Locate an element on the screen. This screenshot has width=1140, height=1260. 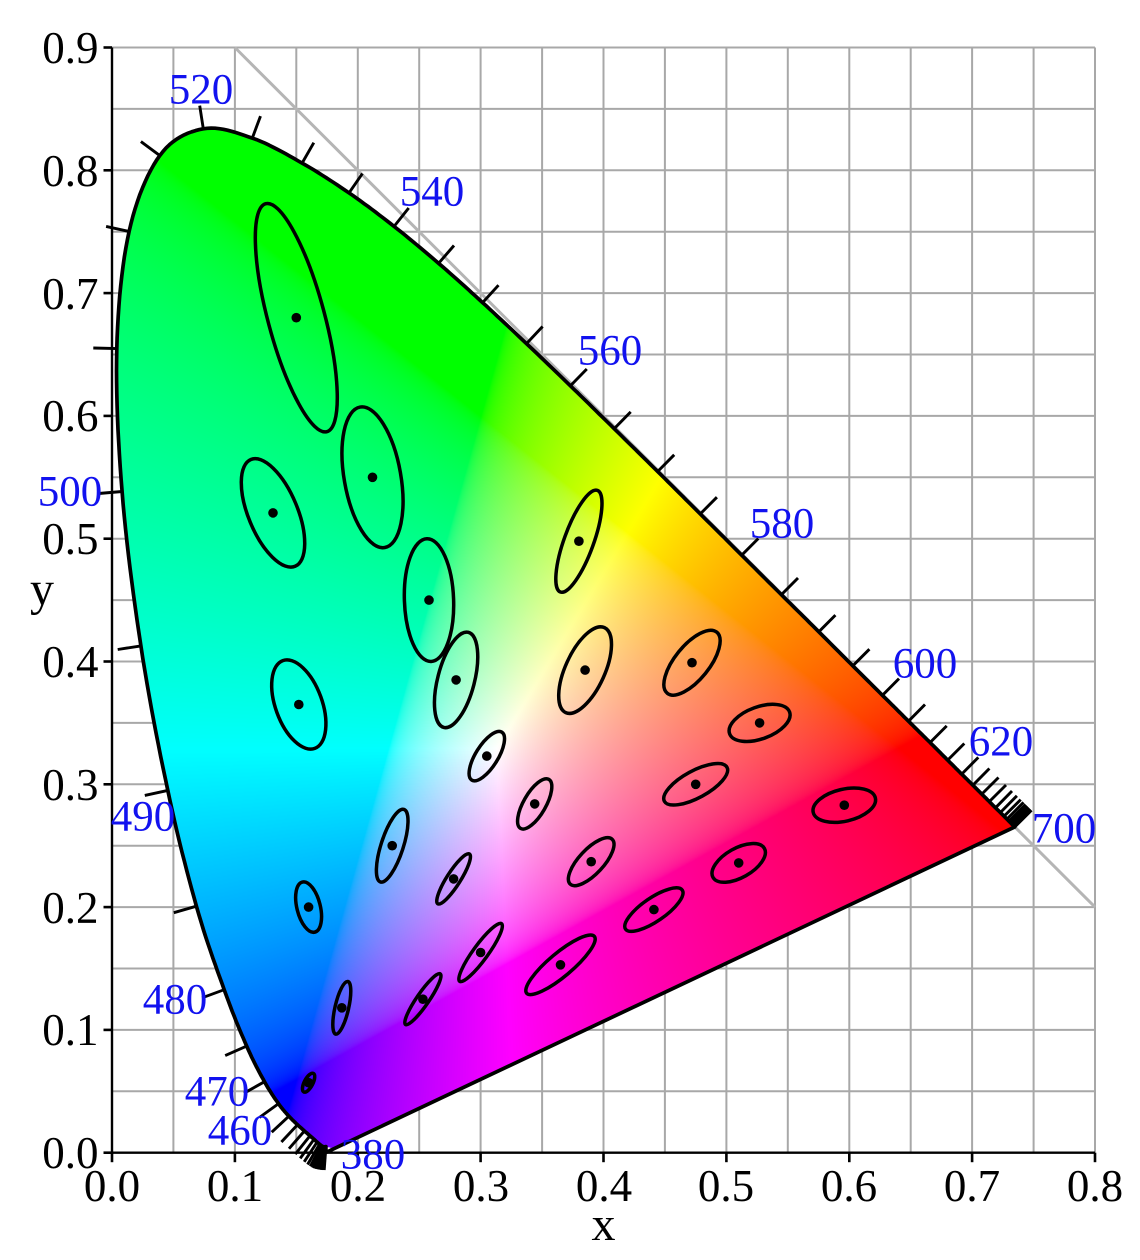
svg-text: 470 is located at coordinates (217, 1091).